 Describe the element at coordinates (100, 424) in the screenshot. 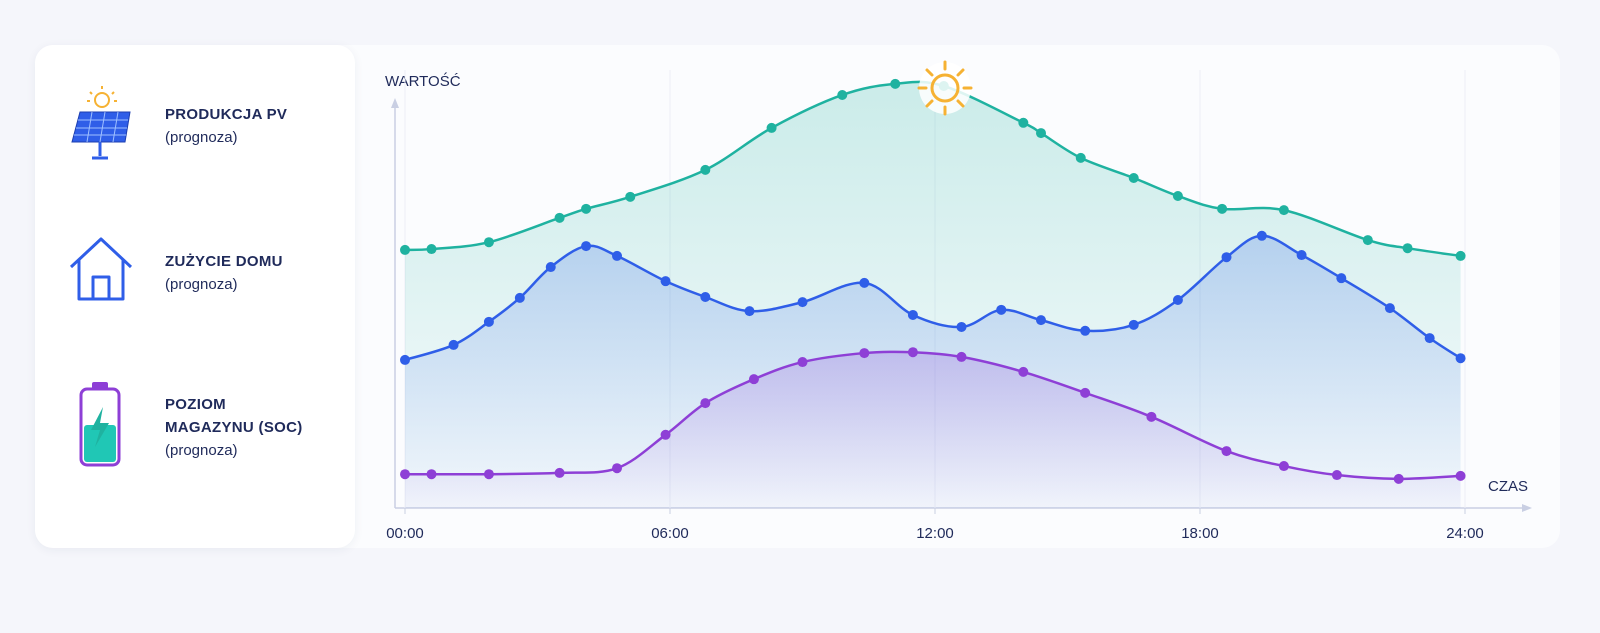

I see `battery-icon` at that location.